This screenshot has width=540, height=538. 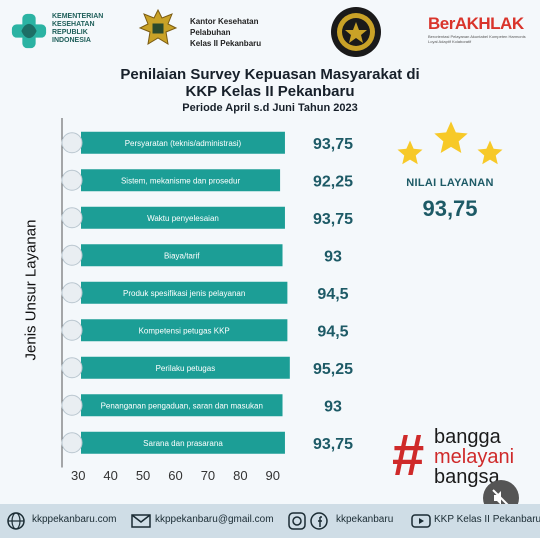 What do you see at coordinates (421, 521) in the screenshot?
I see `youtube-icon` at bounding box center [421, 521].